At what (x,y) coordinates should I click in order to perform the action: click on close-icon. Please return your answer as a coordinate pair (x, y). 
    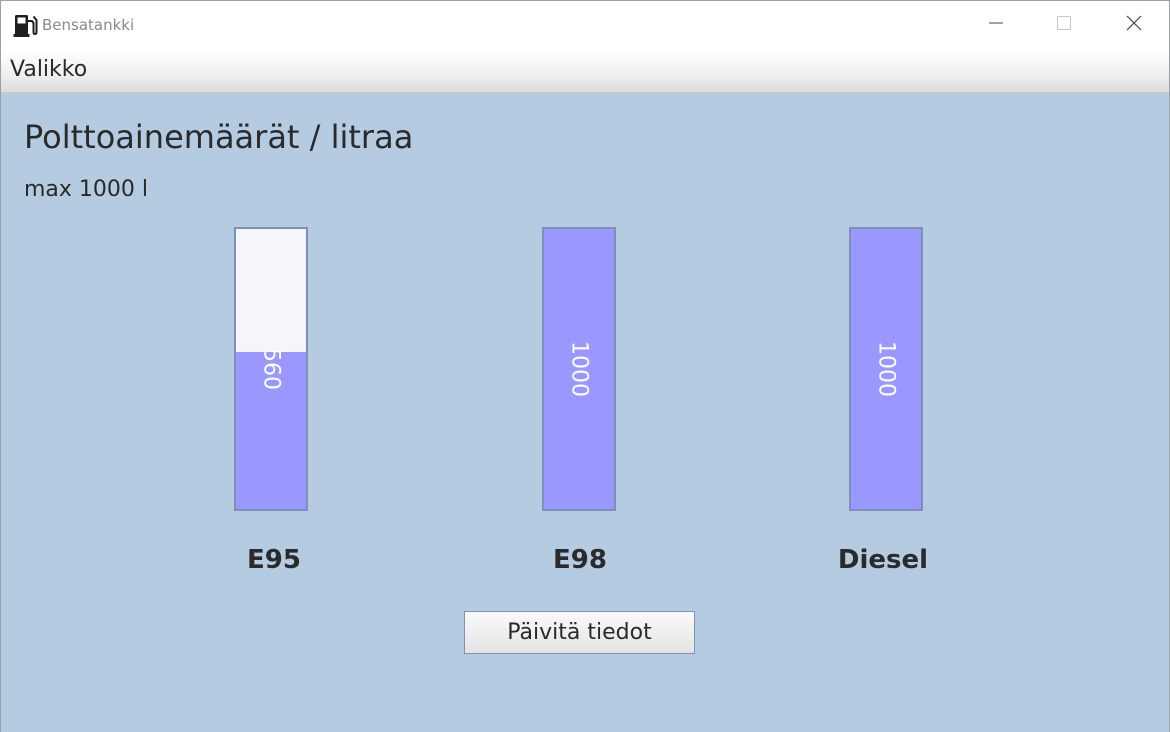
    Looking at the image, I should click on (1134, 25).